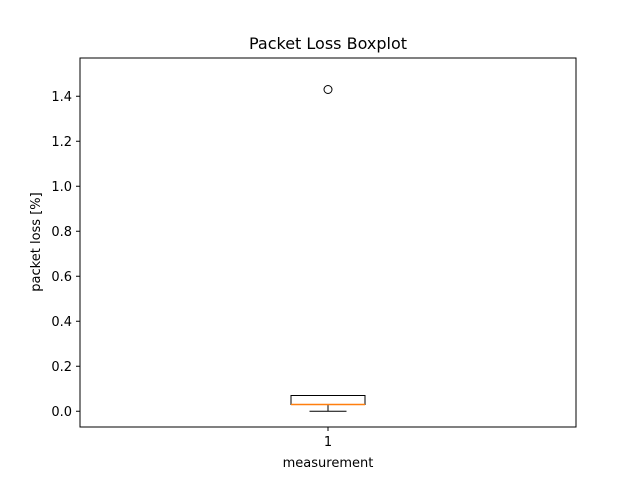 This screenshot has width=640, height=480. I want to click on y-axis: 0.0 0.2 0.4 0.6 0.8 1.0 1.2 1.4, so click(65, 255).